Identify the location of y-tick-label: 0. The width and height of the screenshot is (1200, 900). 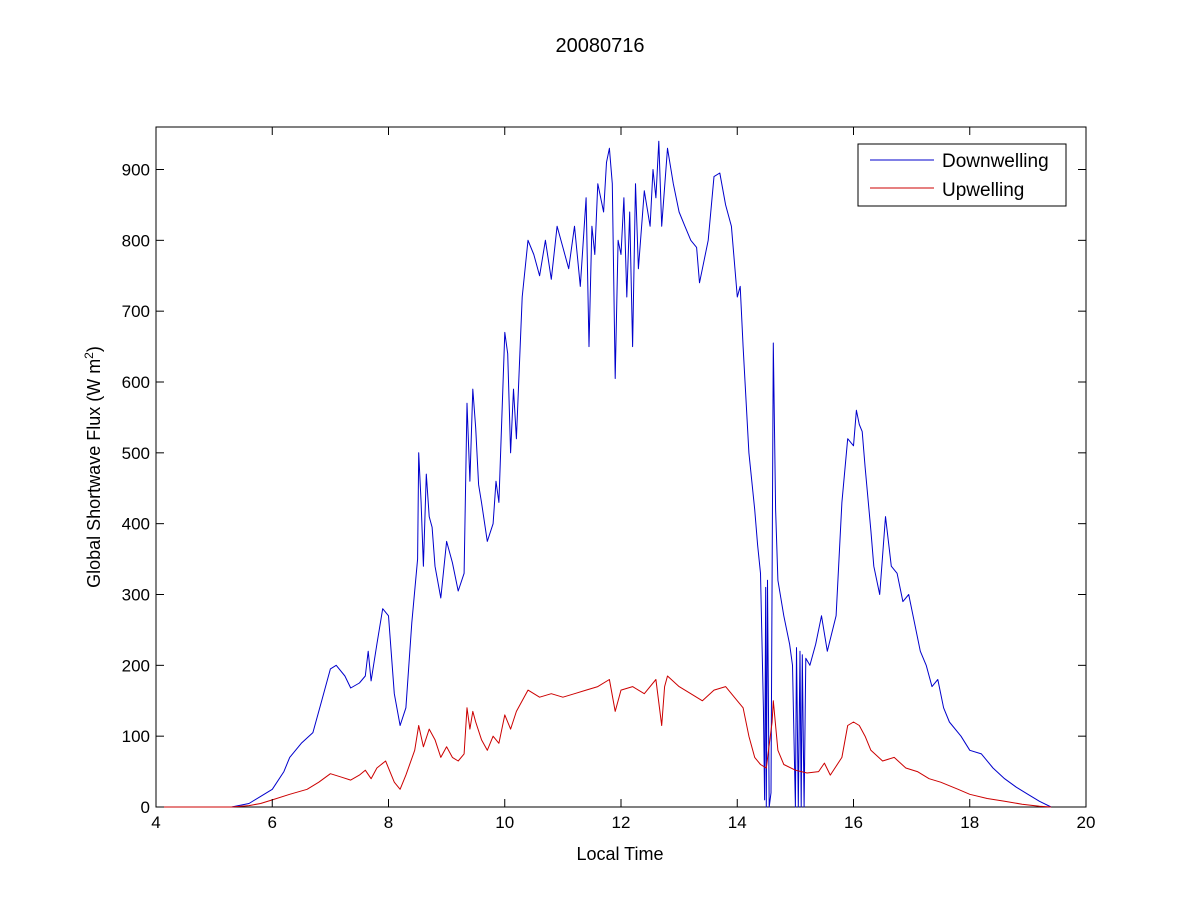
(145, 807).